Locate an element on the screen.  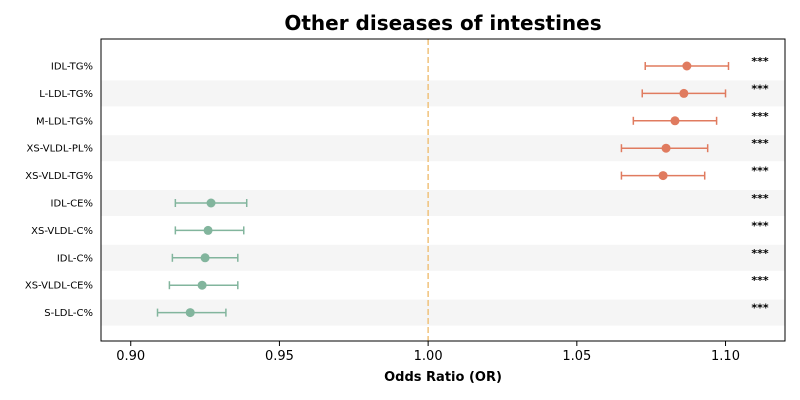
chart-title: Other diseases of intestines is located at coordinates (442, 23).